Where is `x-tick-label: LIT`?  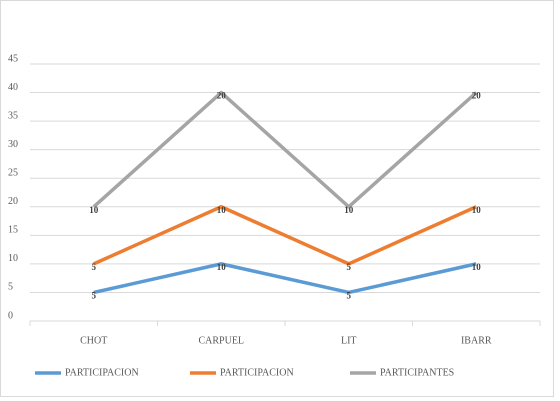
x-tick-label: LIT is located at coordinates (349, 340).